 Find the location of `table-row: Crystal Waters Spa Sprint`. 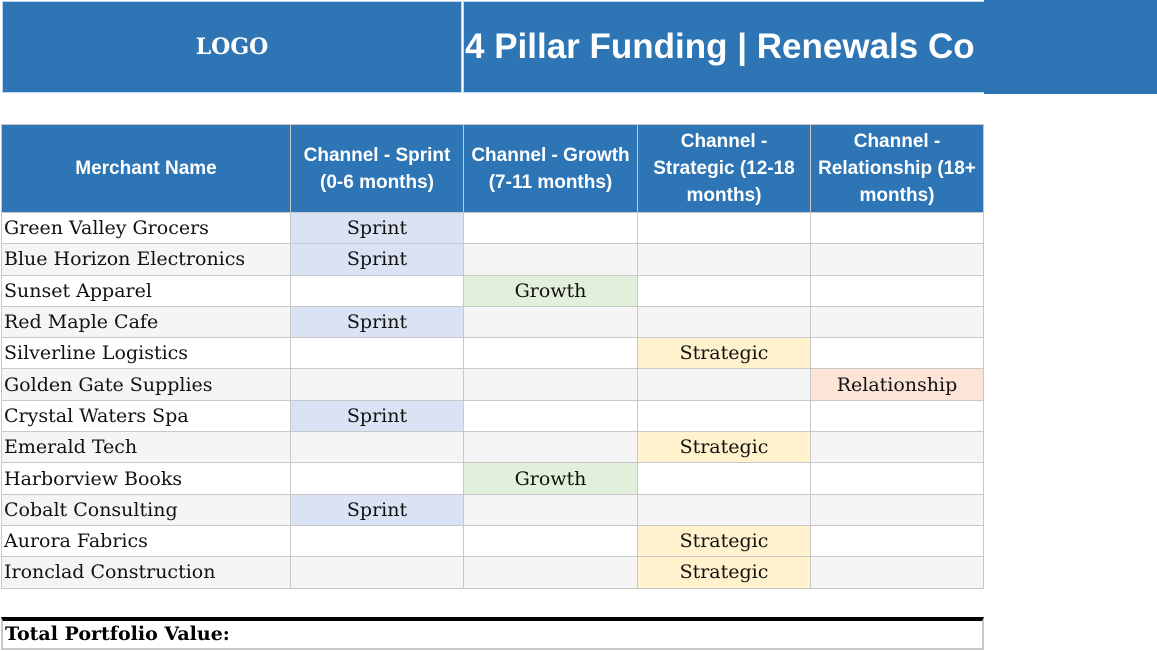

table-row: Crystal Waters Spa Sprint is located at coordinates (492, 416).